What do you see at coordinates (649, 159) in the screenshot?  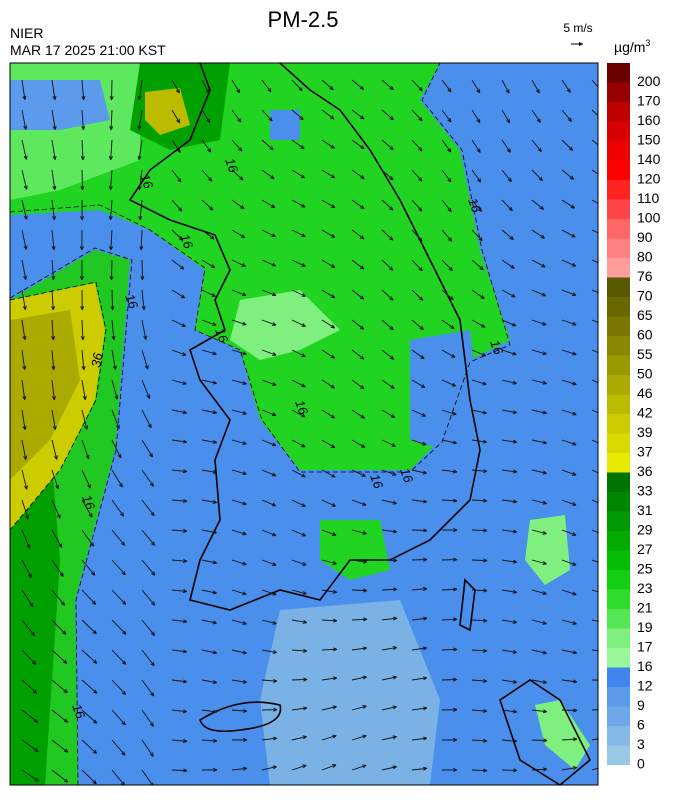 I see `colorbar-label: 140` at bounding box center [649, 159].